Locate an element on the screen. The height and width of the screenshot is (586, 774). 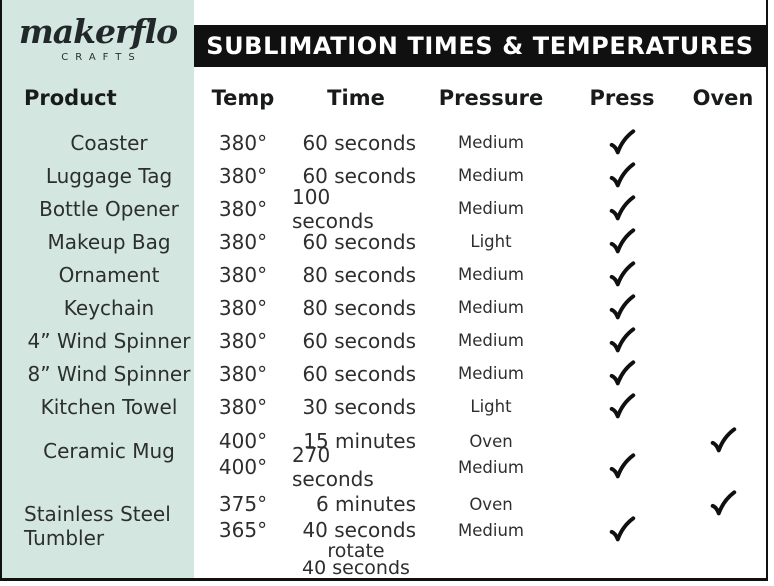
row-line: 380° 60 seconds Light is located at coordinates (479, 241).